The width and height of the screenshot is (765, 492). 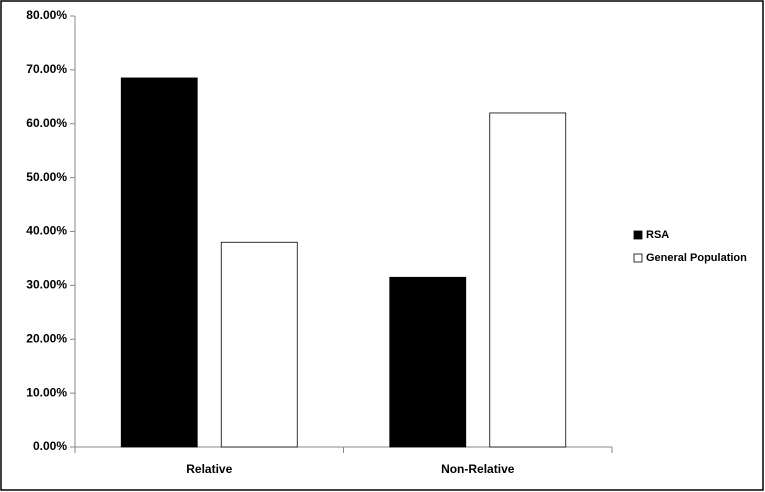 What do you see at coordinates (46, 231) in the screenshot?
I see `y-tick-label: 40.00%` at bounding box center [46, 231].